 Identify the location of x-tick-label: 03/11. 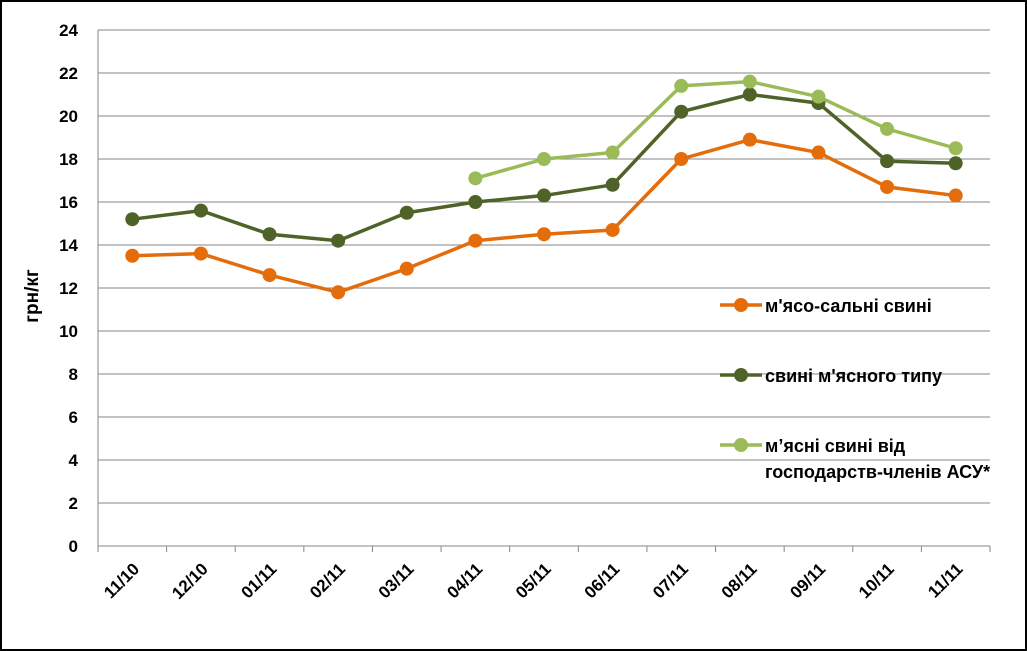
(396, 580).